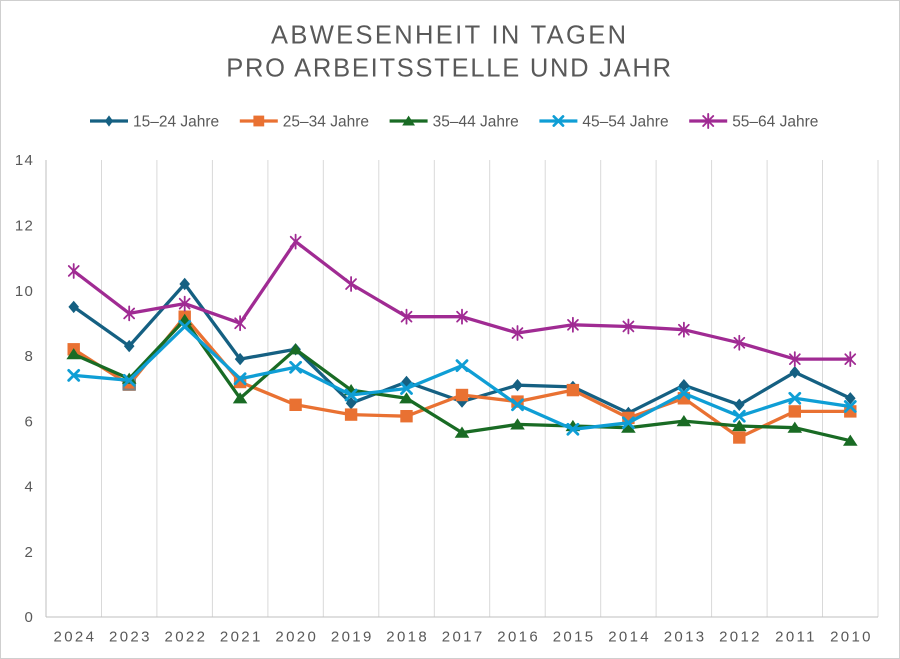 Image resolution: width=900 pixels, height=659 pixels. Describe the element at coordinates (629, 637) in the screenshot. I see `svg-text: 2014` at that location.